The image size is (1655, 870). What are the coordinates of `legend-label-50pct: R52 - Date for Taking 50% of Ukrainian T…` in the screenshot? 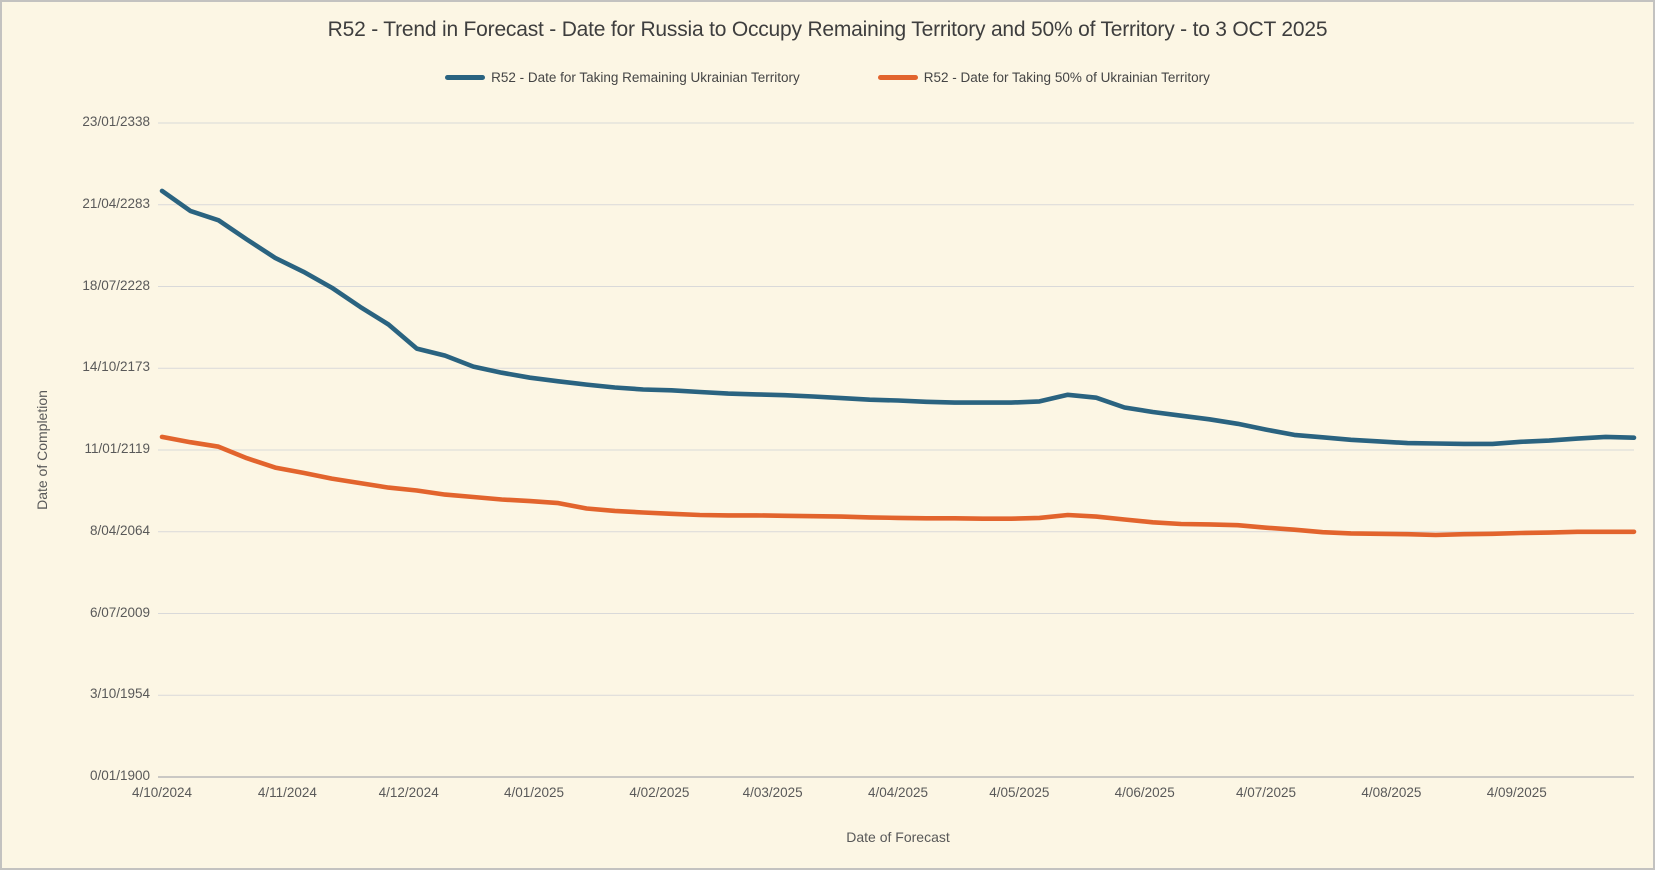 It's located at (1066, 77).